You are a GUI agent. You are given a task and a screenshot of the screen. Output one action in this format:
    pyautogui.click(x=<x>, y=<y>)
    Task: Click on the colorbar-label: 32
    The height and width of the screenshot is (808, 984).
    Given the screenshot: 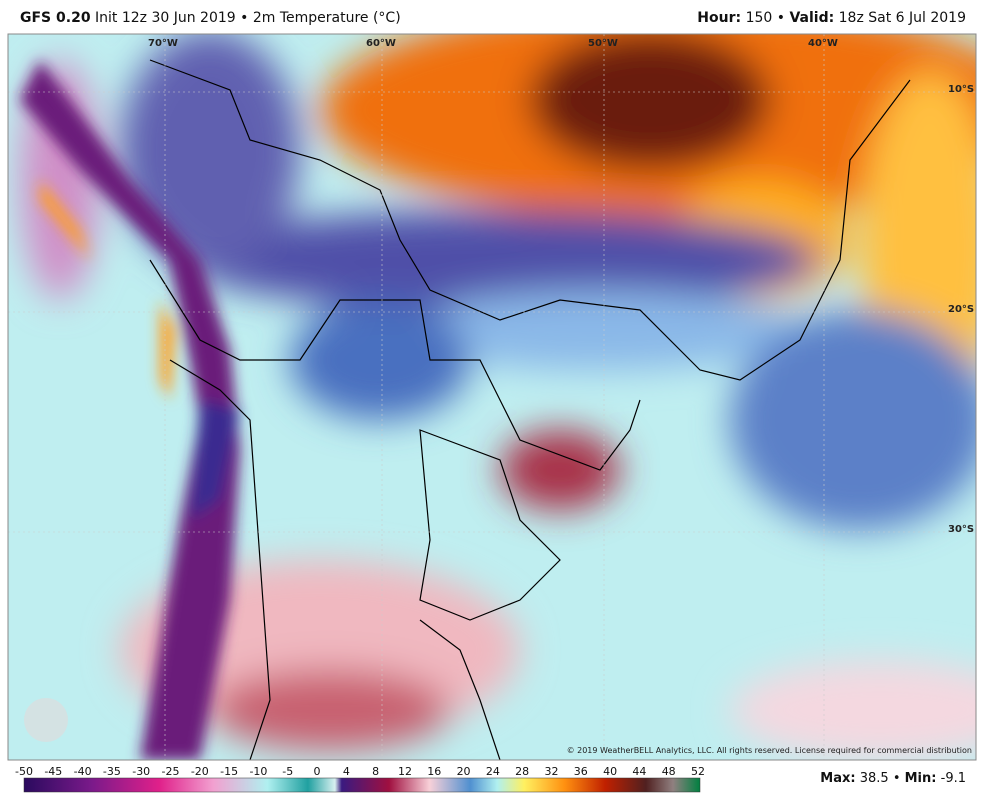 What is the action you would take?
    pyautogui.click(x=551, y=771)
    